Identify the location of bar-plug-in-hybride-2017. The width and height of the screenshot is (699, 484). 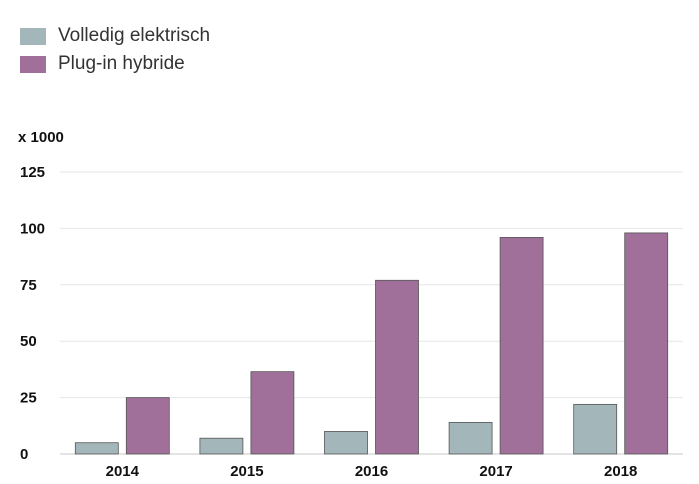
(521, 346).